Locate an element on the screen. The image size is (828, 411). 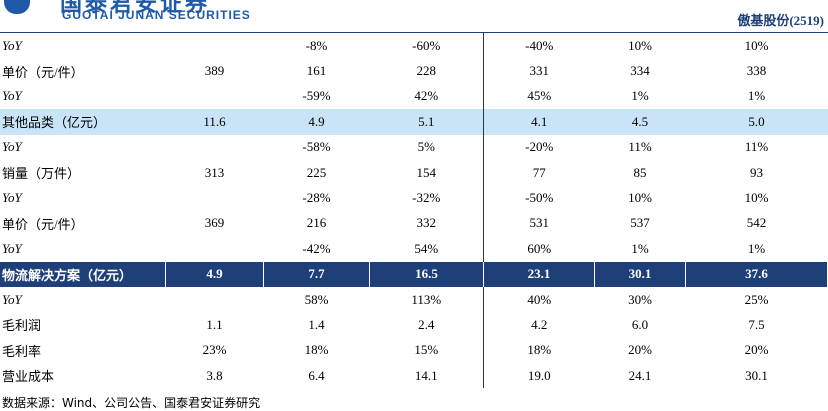
cell: 5% is located at coordinates (426, 147).